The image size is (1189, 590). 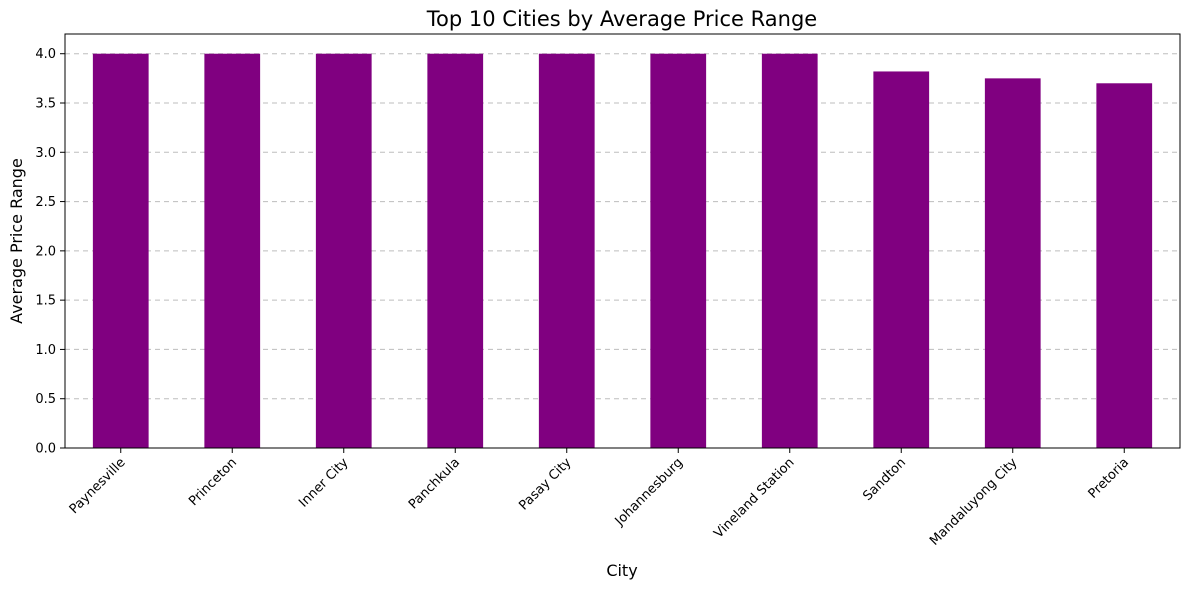 What do you see at coordinates (621, 19) in the screenshot?
I see `chart-title: Top 10 Cities by Average Price Range` at bounding box center [621, 19].